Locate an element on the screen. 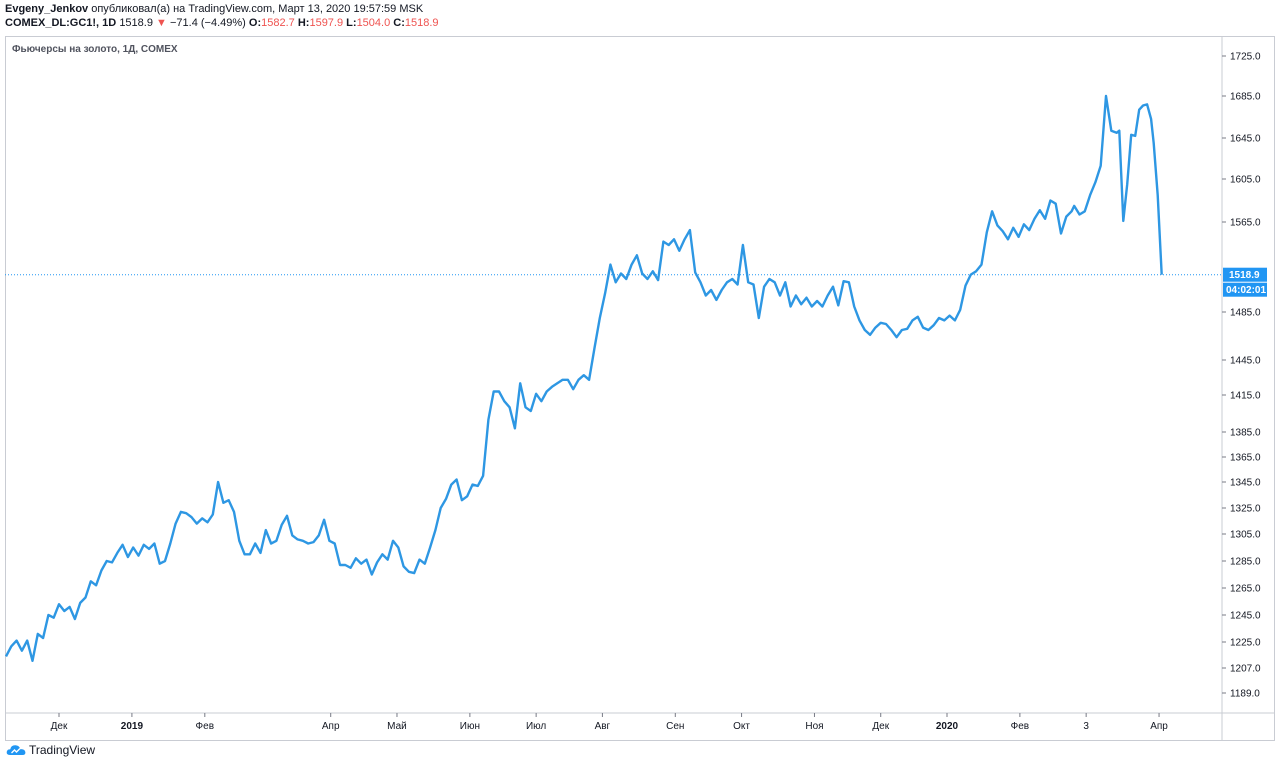 This screenshot has height=766, width=1280. high-label: H: is located at coordinates (303, 23).